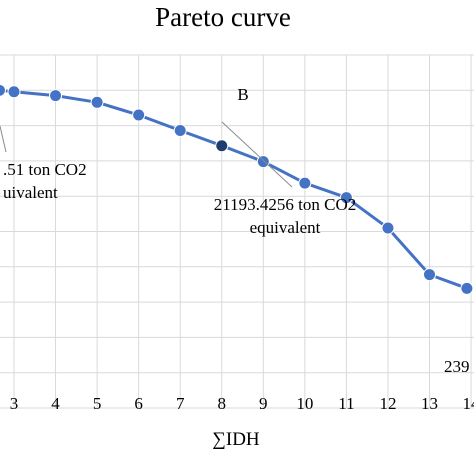  I want to click on x-tick-label: 9, so click(263, 403).